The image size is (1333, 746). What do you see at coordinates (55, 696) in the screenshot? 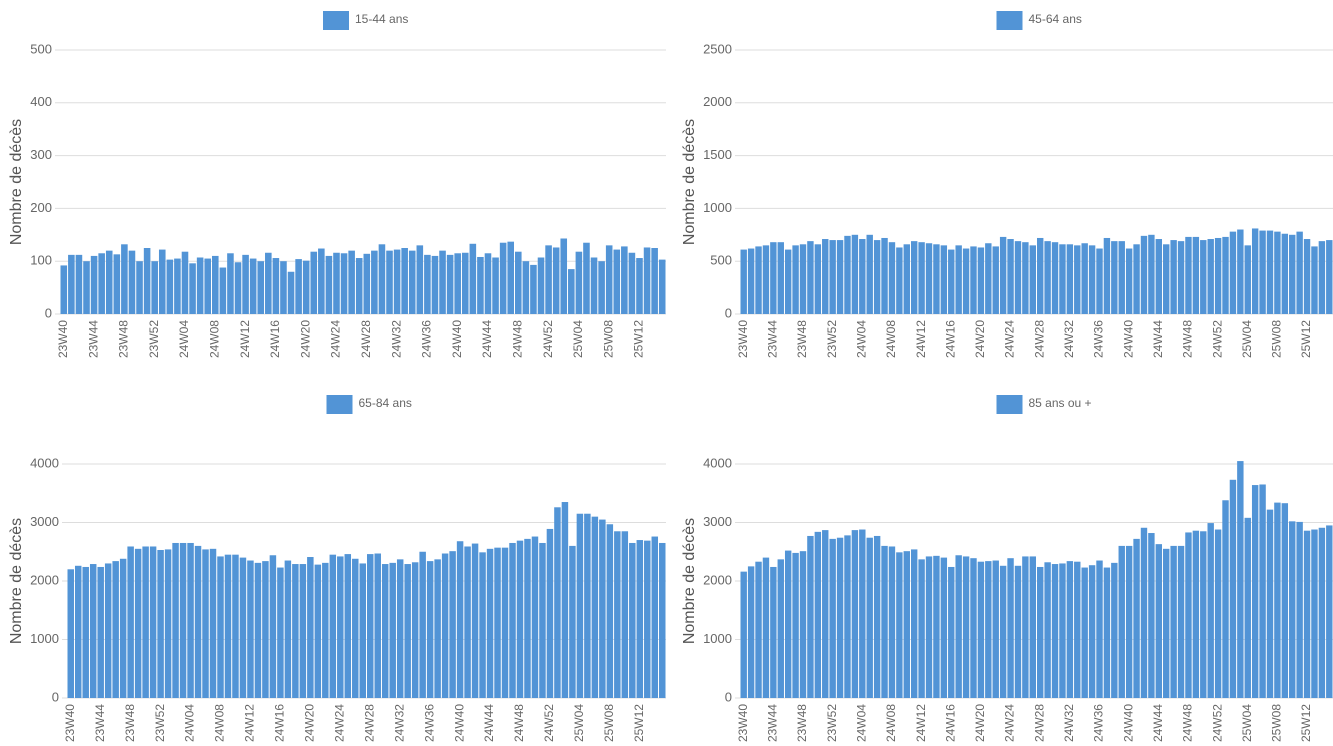
I see `y-tick-label: 0` at bounding box center [55, 696].